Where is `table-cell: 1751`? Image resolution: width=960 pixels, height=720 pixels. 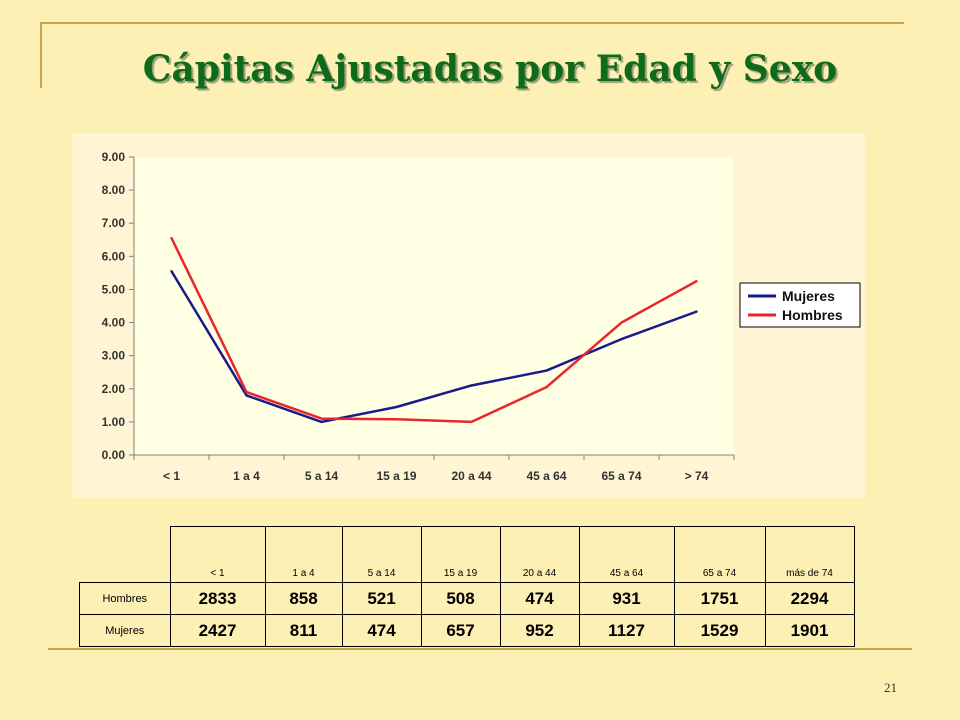 table-cell: 1751 is located at coordinates (719, 598).